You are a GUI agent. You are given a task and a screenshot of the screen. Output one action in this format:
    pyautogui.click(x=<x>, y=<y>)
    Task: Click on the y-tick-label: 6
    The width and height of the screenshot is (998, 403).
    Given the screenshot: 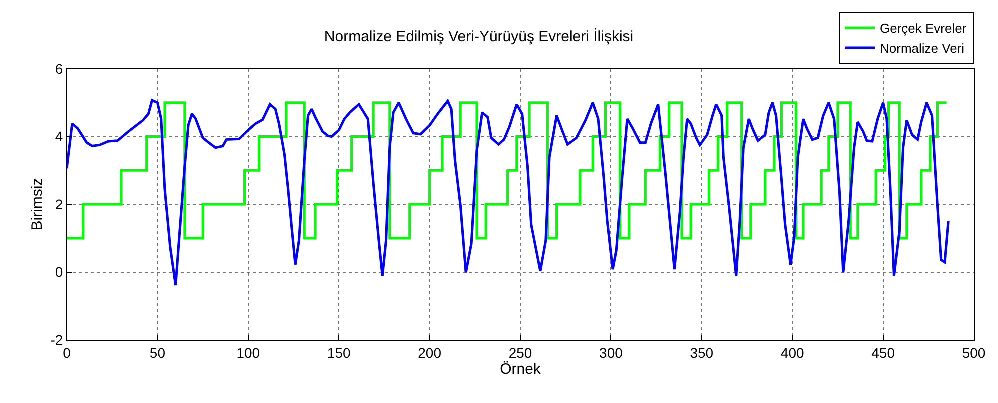 What is the action you would take?
    pyautogui.click(x=59, y=68)
    